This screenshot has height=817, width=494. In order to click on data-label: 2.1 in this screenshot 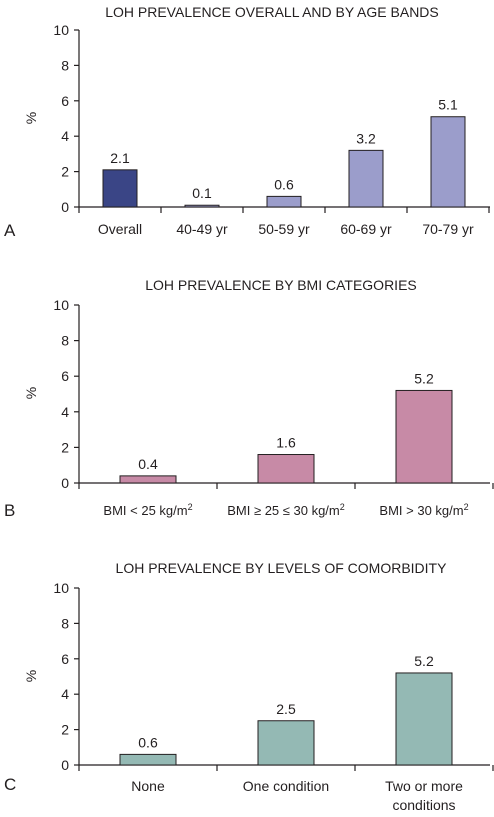, I will do `click(120, 158)`.